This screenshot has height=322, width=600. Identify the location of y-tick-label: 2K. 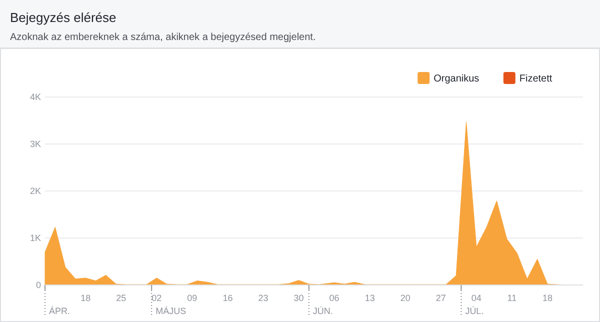
(35, 191).